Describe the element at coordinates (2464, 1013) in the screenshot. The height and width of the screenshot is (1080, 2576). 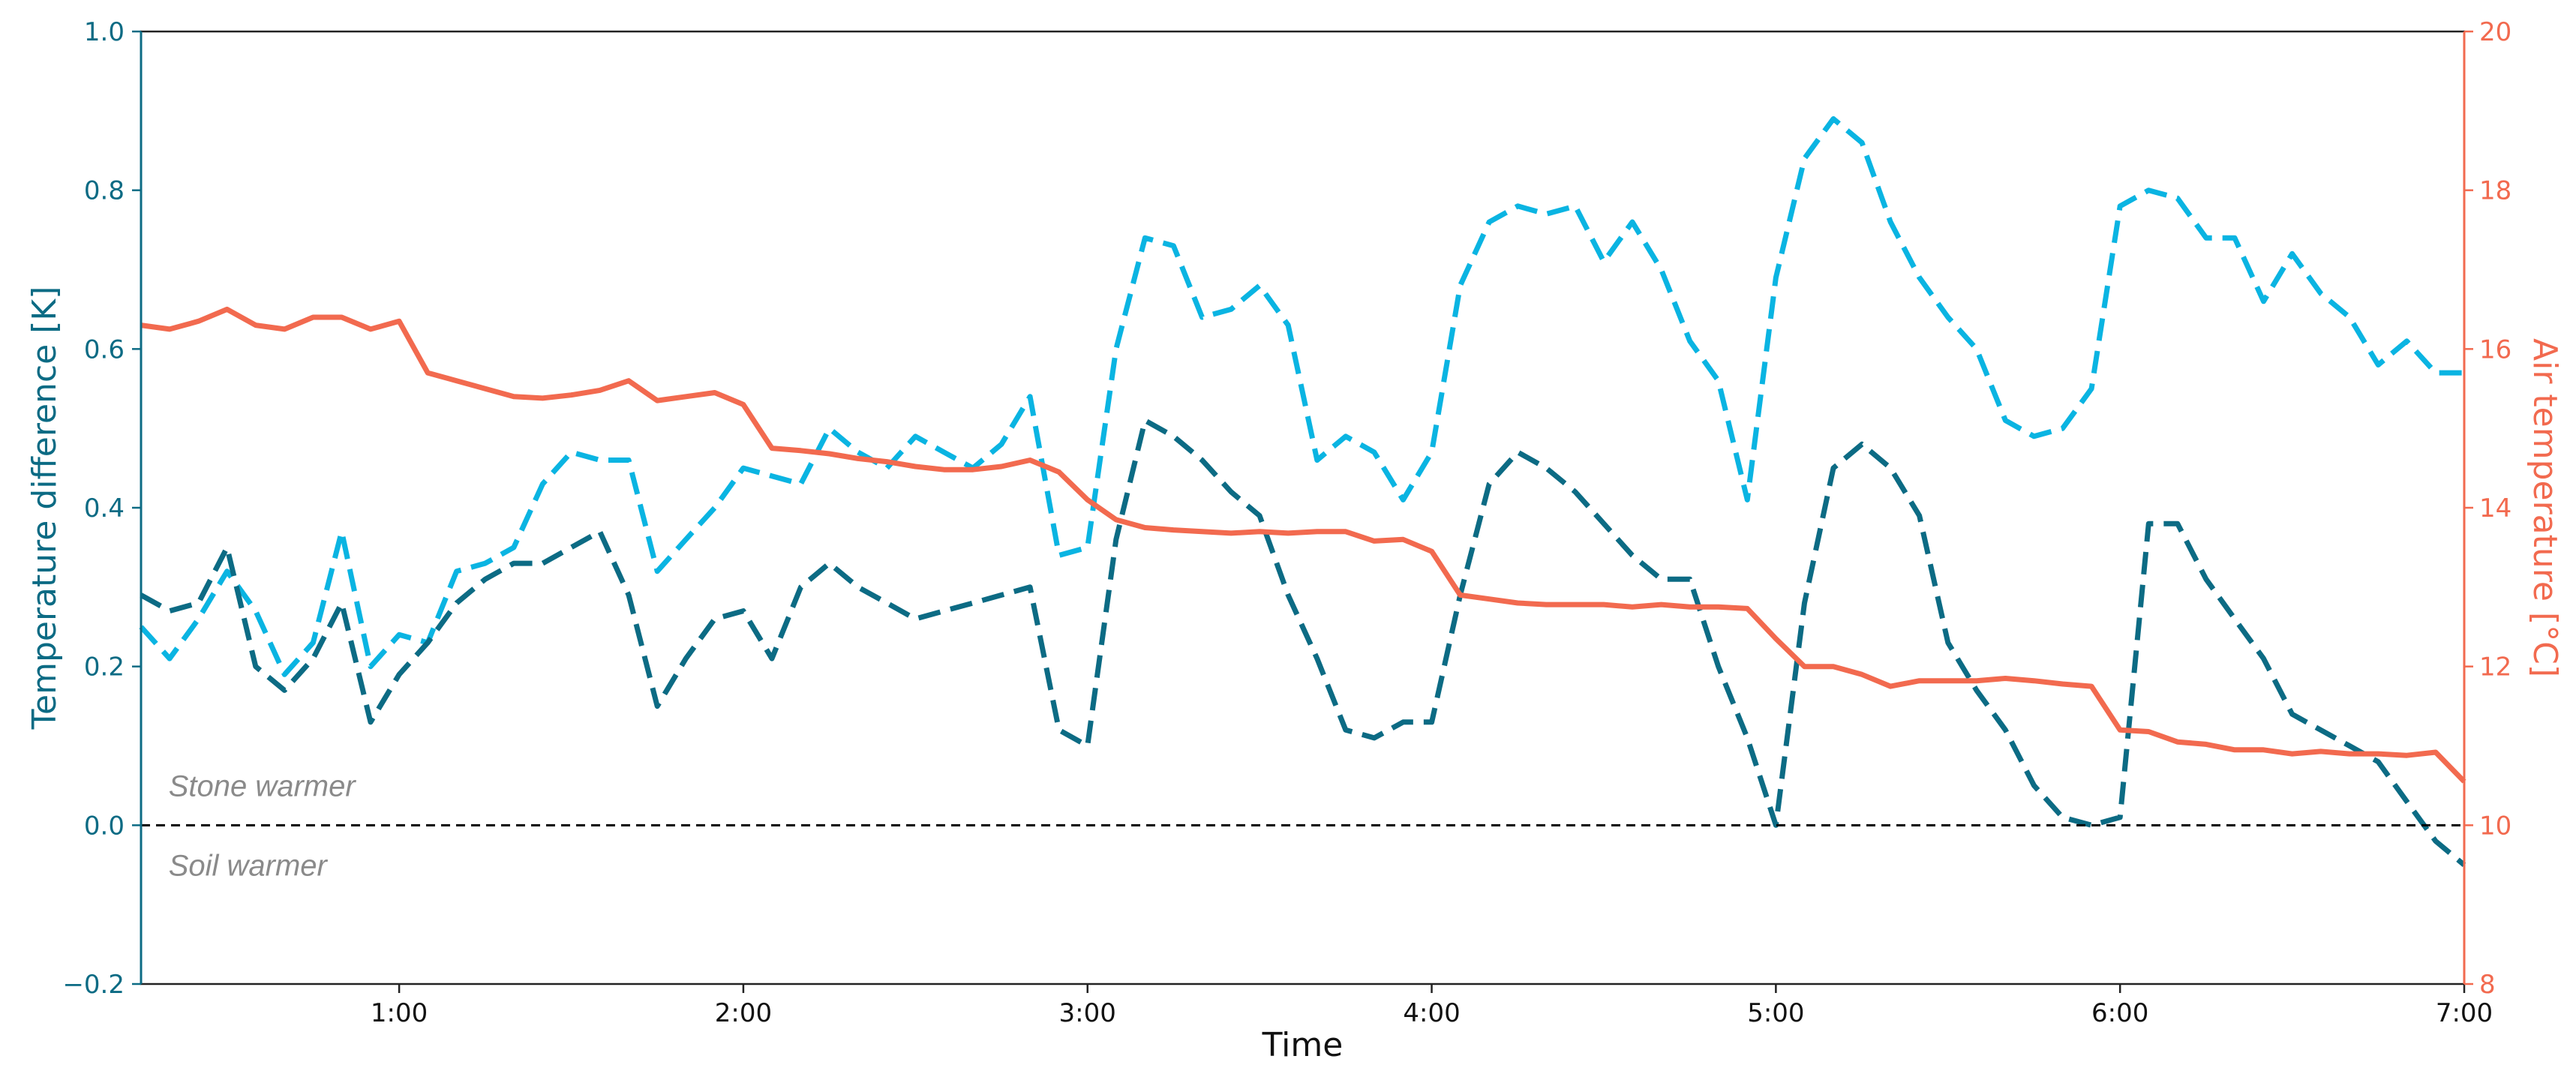
I see `x-tick-label: 7:00` at that location.